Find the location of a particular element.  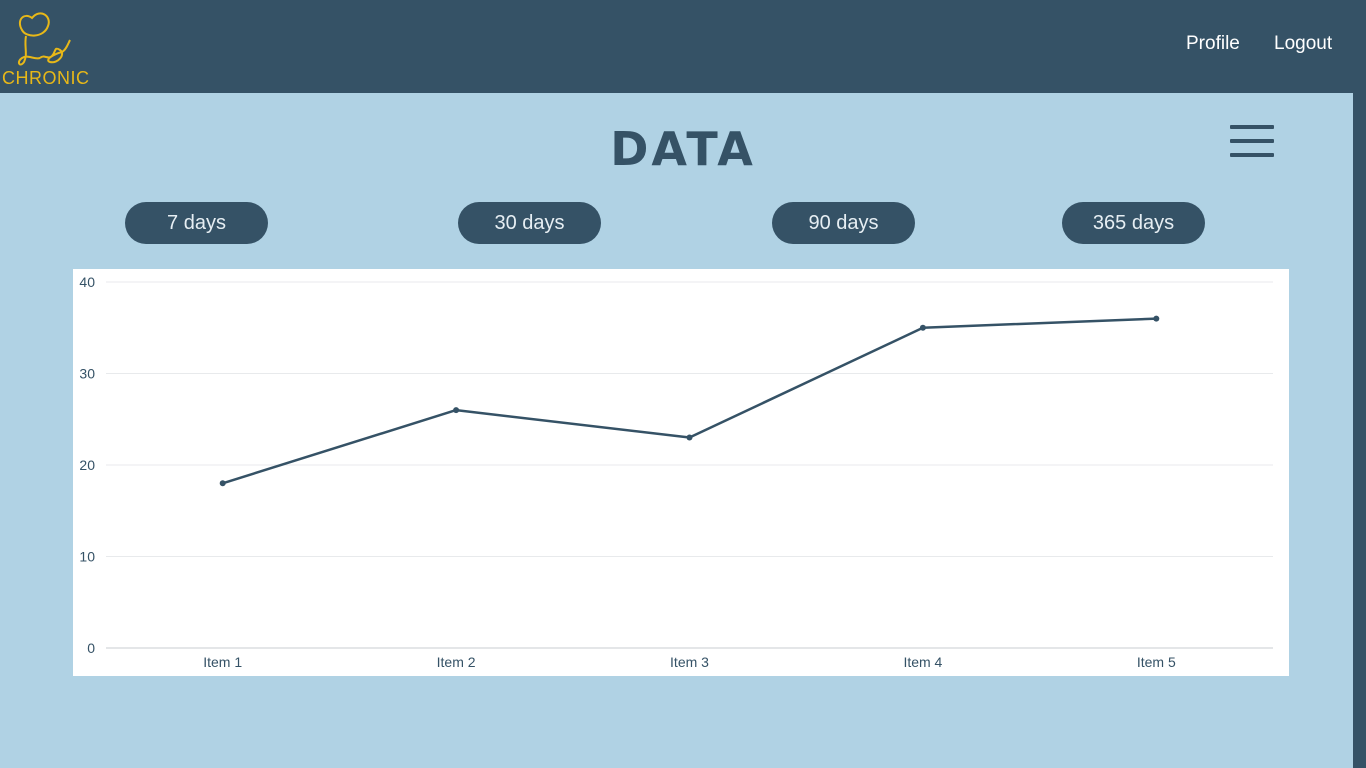

page-title: DATA is located at coordinates (683, 149).